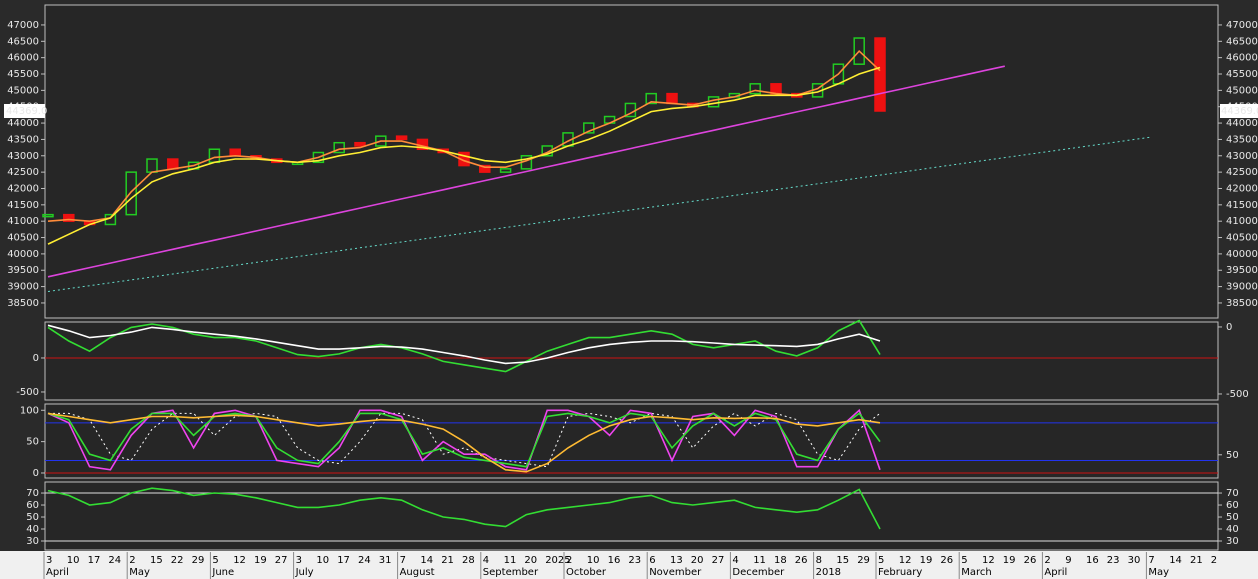  What do you see at coordinates (486, 560) in the screenshot?
I see `x-tick-label: 4` at bounding box center [486, 560].